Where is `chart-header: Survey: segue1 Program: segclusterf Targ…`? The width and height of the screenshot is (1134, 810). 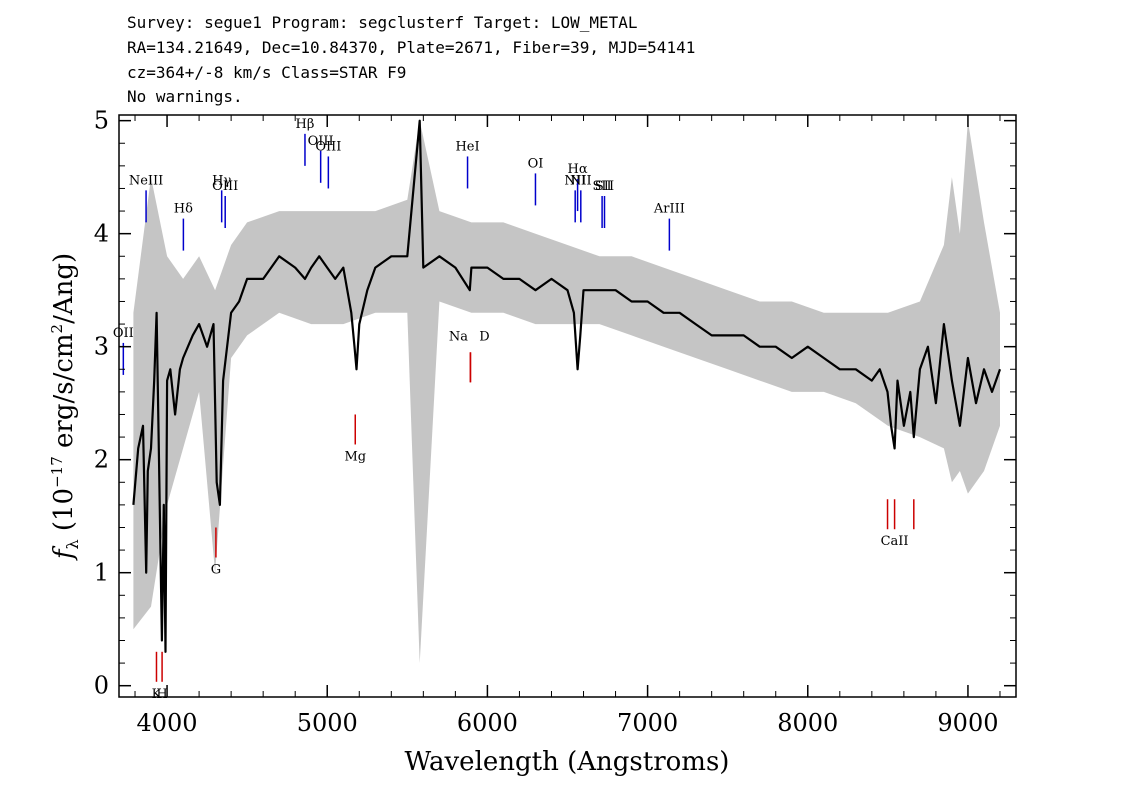 chart-header: Survey: segue1 Program: segclusterf Targ… is located at coordinates (411, 59).